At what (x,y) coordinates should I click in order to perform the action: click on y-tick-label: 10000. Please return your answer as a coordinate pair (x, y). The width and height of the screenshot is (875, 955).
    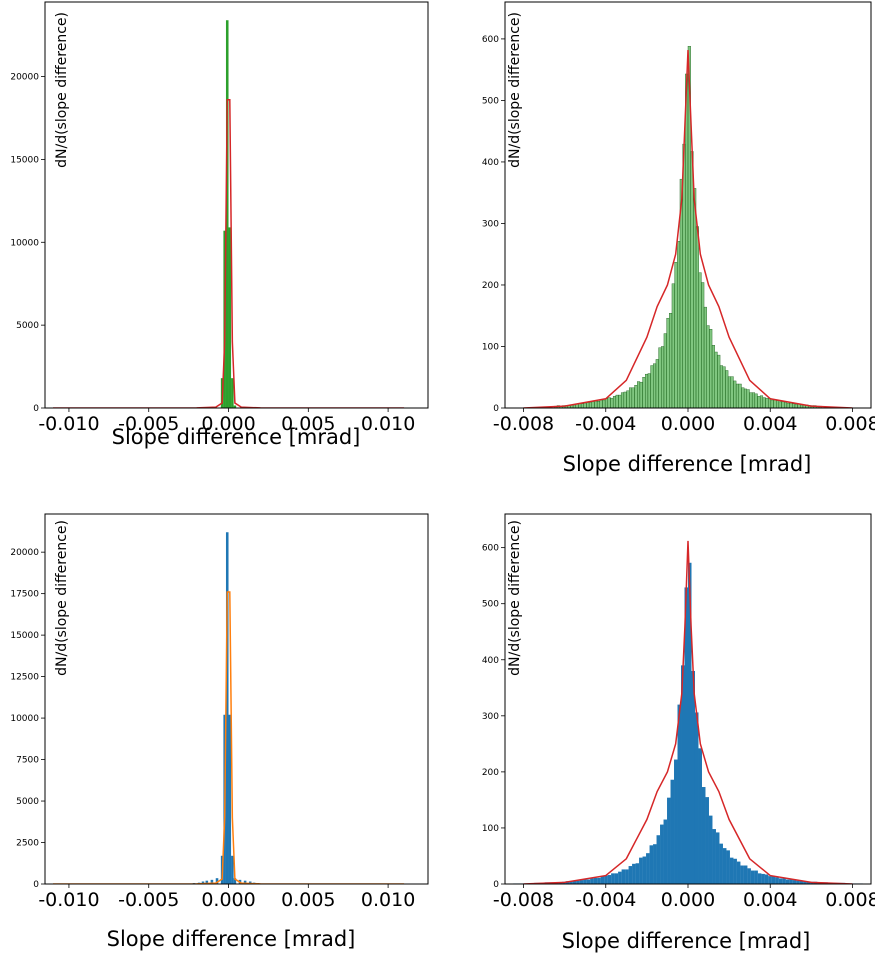
    Looking at the image, I should click on (24, 719).